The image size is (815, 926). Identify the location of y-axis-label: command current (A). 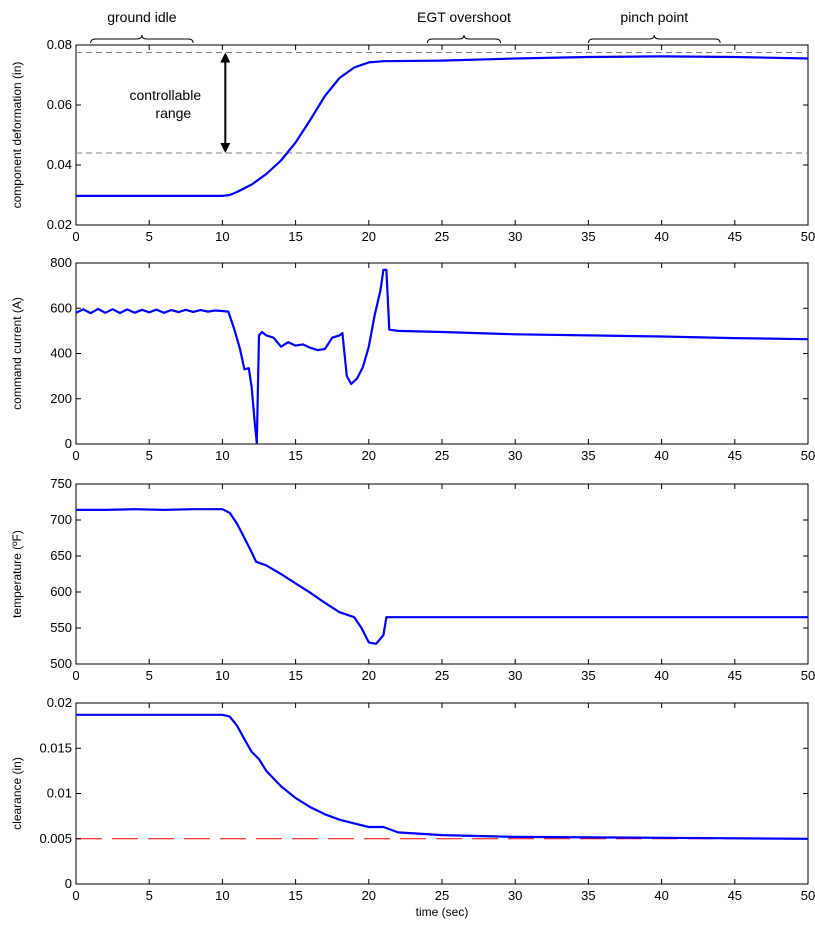
(17, 353).